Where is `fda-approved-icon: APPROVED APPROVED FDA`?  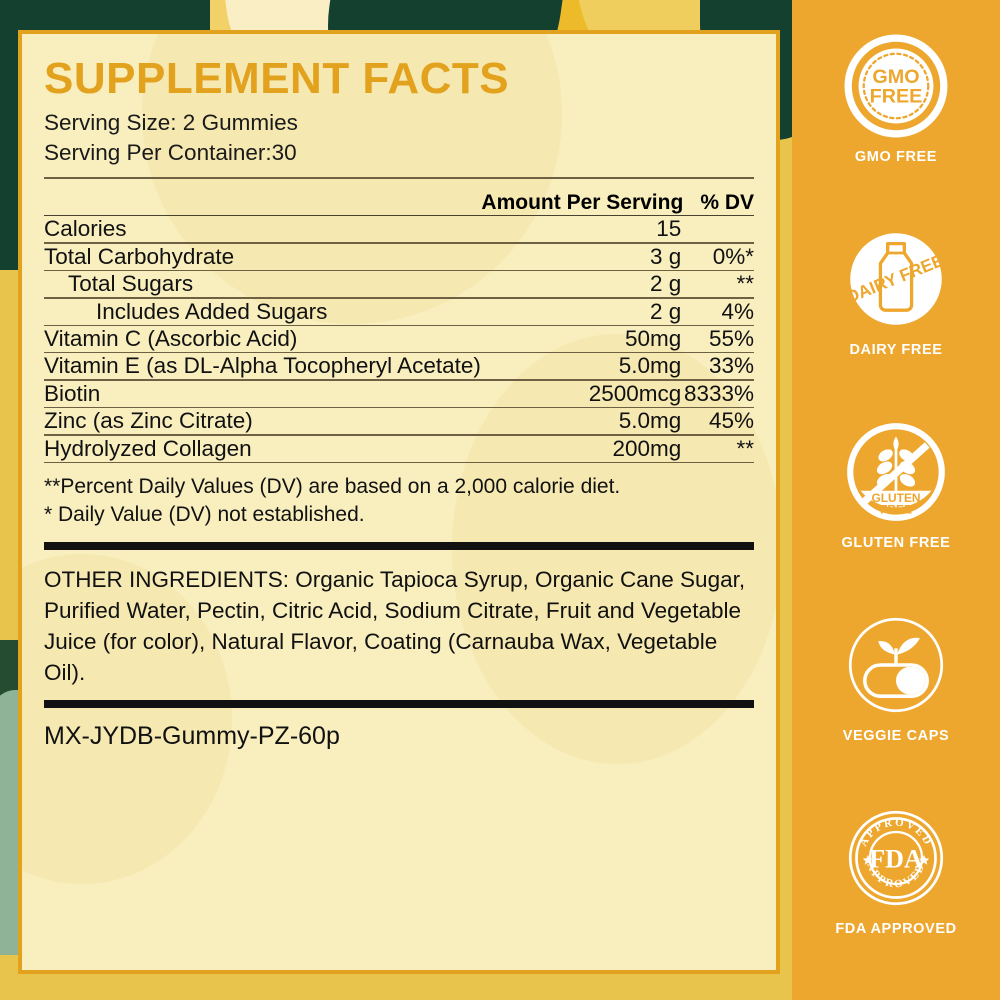
fda-approved-icon: APPROVED APPROVED FDA is located at coordinates (896, 858).